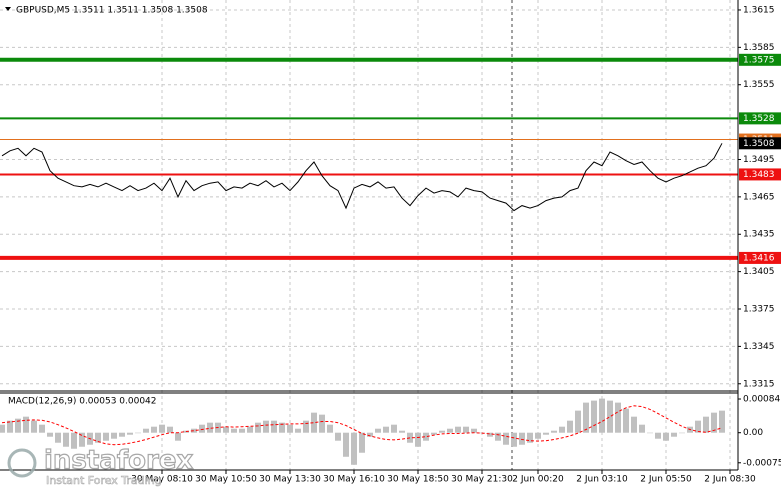  What do you see at coordinates (759, 48) in the screenshot?
I see `y-tick-label: 1.3585` at bounding box center [759, 48].